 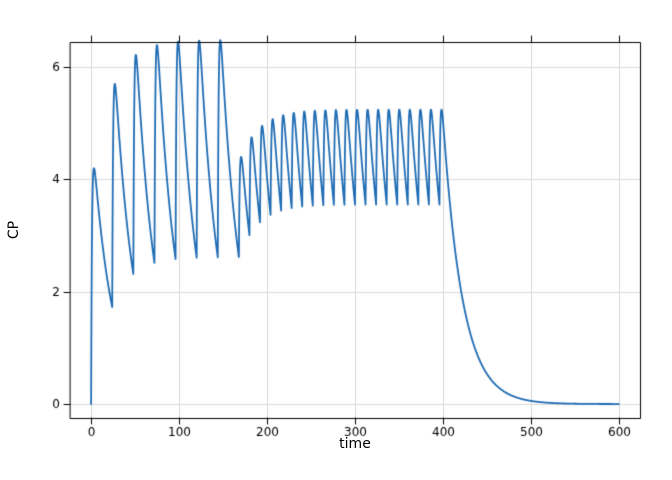 I want to click on y-axis-label: CP, so click(x=14, y=230).